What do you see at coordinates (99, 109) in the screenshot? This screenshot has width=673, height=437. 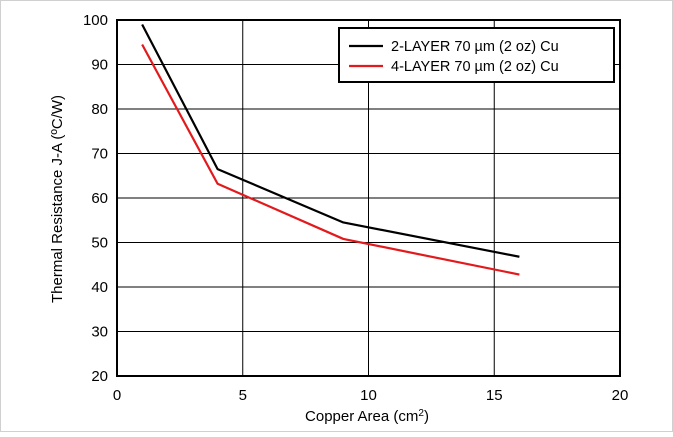 I see `y-tick-label: 80` at bounding box center [99, 109].